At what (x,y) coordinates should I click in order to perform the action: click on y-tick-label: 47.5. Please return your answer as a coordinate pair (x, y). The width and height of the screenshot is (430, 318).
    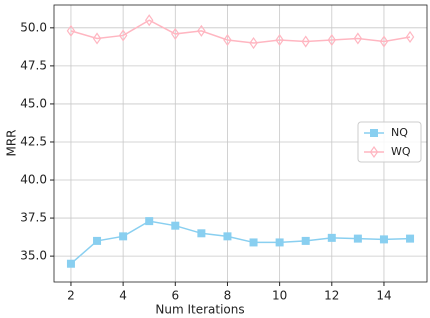
    Looking at the image, I should click on (33, 65).